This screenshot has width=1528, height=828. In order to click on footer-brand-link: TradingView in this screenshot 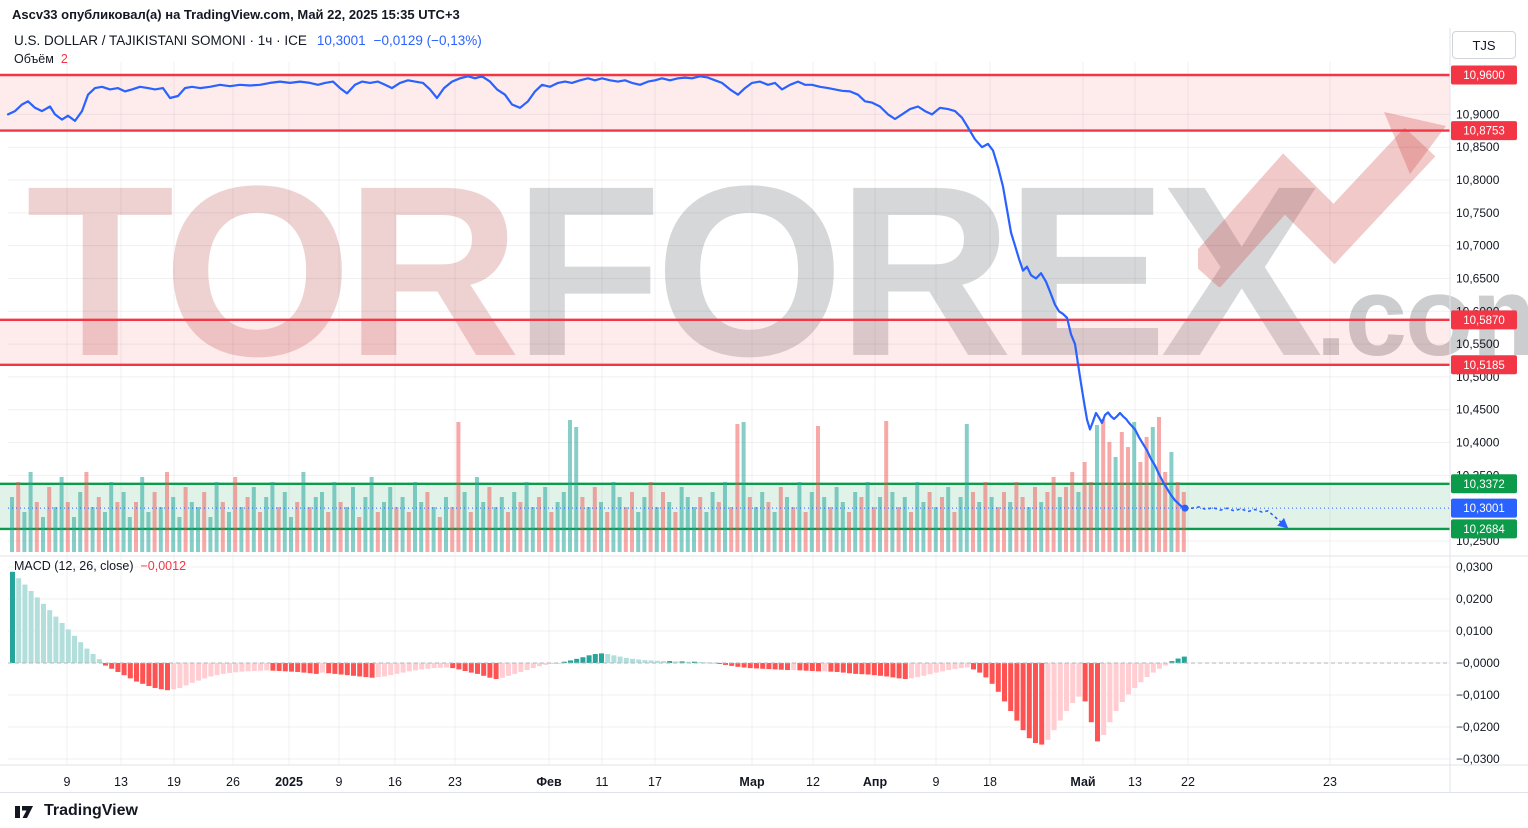, I will do `click(764, 810)`.